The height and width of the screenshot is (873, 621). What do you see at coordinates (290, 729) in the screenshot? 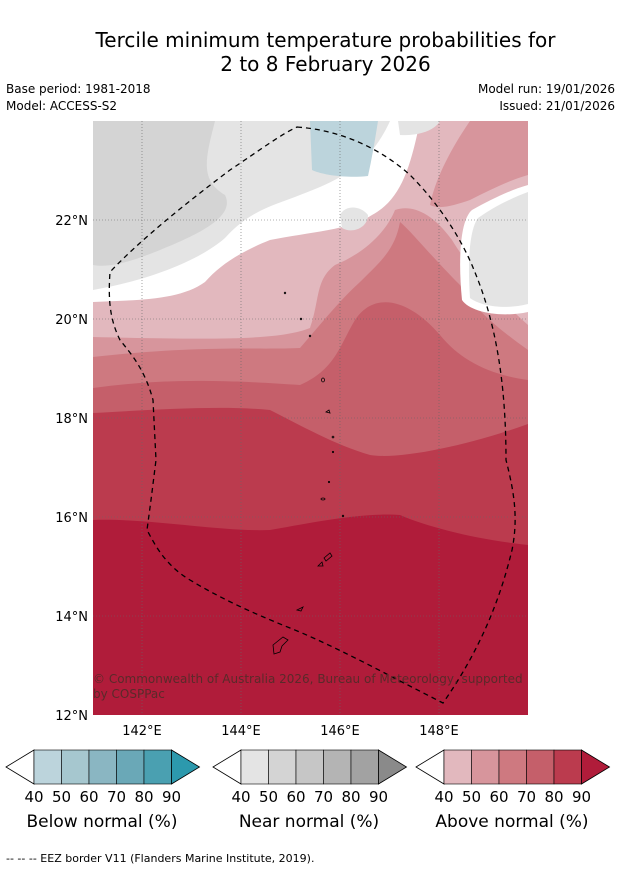
I see `longitude-labels: 142°E 144°E 146°E 148°E` at bounding box center [290, 729].